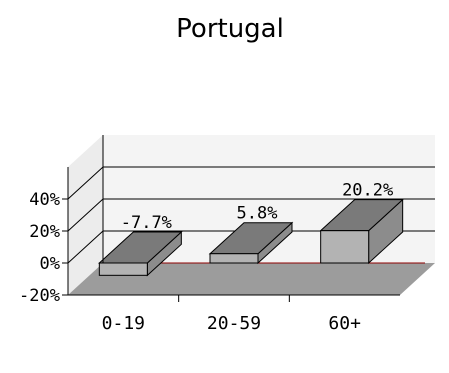 The width and height of the screenshot is (449, 373). I want to click on x-tick-label-2: 60+, so click(344, 323).